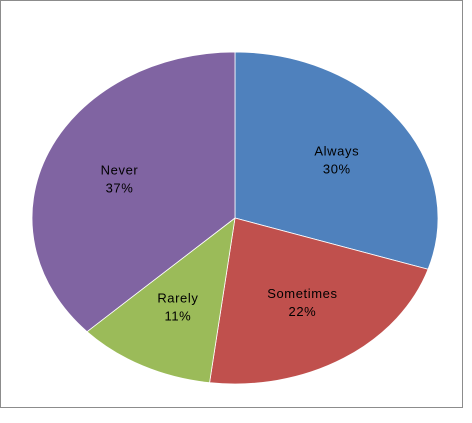 The width and height of the screenshot is (472, 423). What do you see at coordinates (302, 311) in the screenshot?
I see `slice-percent-sometimes: 22%` at bounding box center [302, 311].